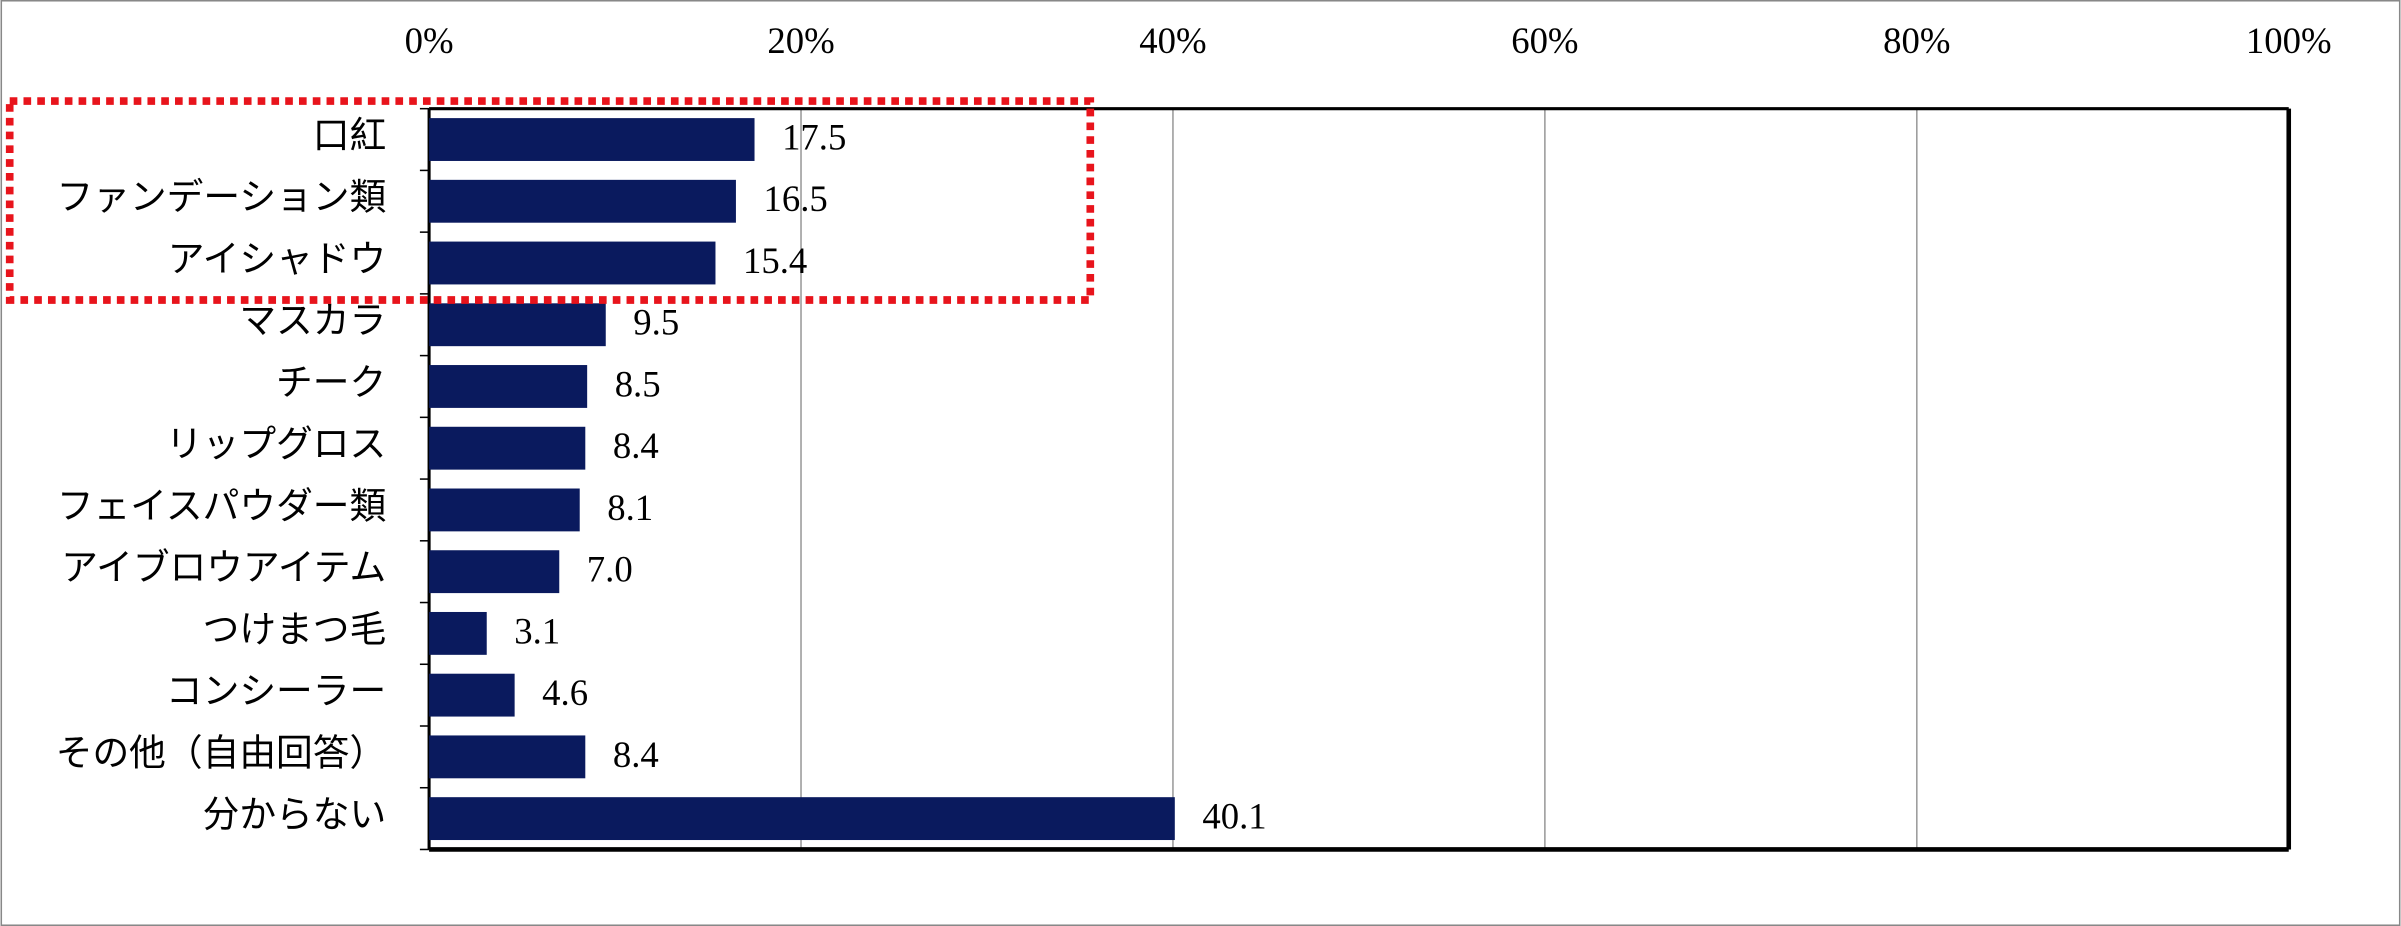 This screenshot has height=926, width=2401. What do you see at coordinates (295, 814) in the screenshot?
I see `y-tick-label: 分からない` at bounding box center [295, 814].